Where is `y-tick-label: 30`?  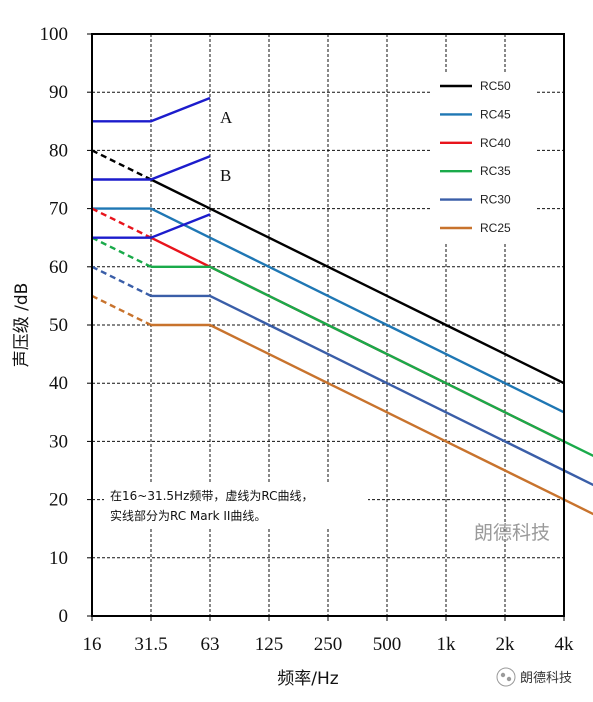
y-tick-label: 30 is located at coordinates (58, 441).